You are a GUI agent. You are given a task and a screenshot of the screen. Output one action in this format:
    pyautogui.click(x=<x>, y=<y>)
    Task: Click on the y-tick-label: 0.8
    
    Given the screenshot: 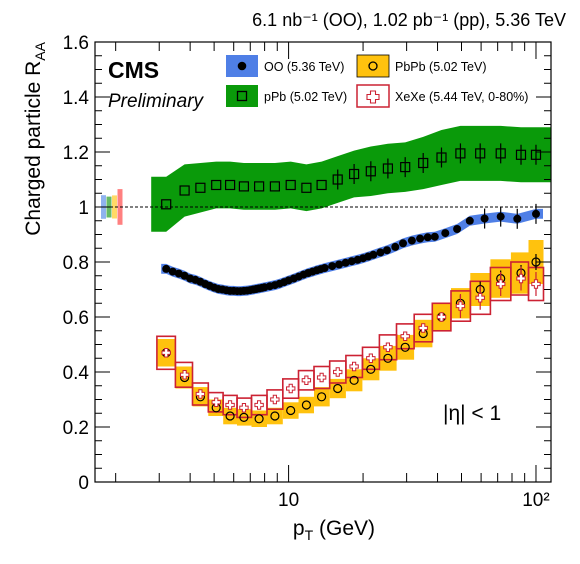 What is the action you would take?
    pyautogui.click(x=76, y=263)
    